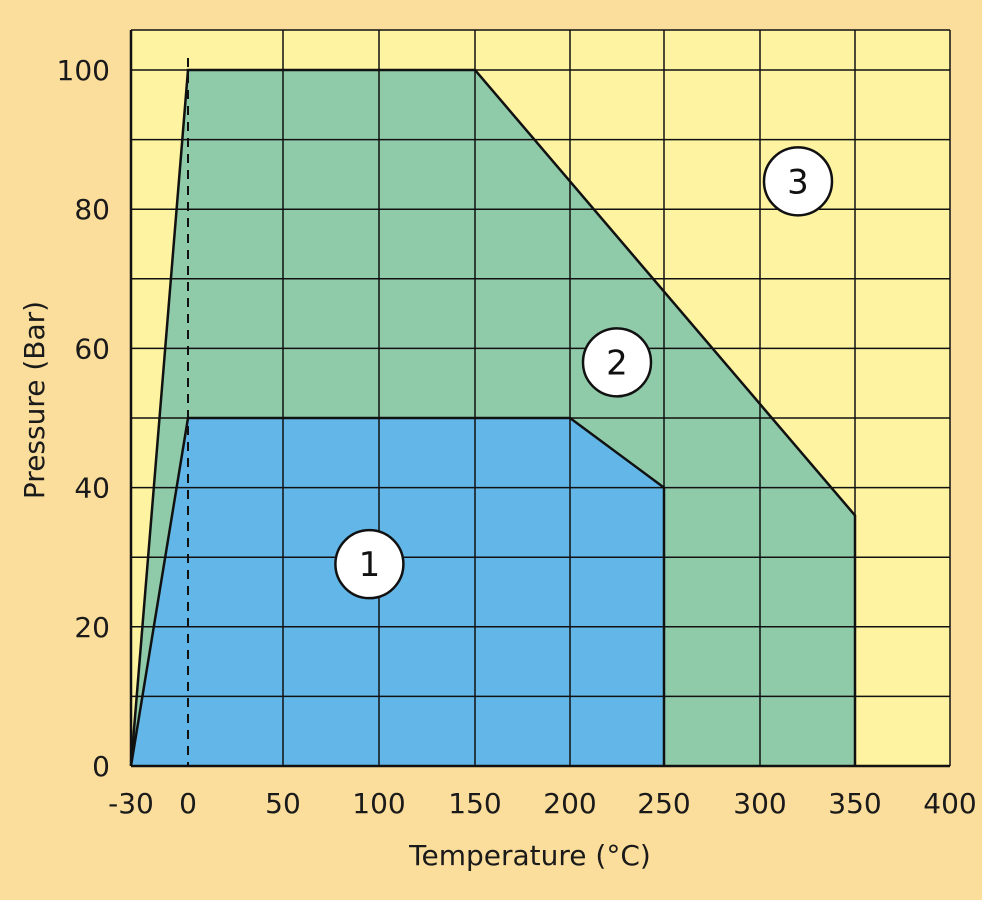  I want to click on y-tick-label: 60, so click(92, 348).